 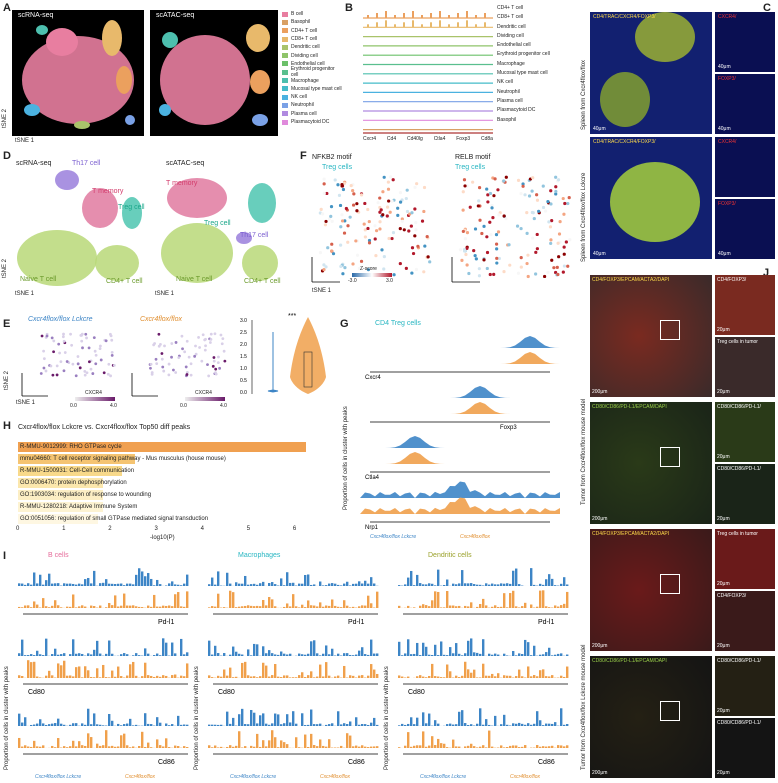 I want to click on c-side-cxcr4-label-2: CXCR4/, so click(x=727, y=142).